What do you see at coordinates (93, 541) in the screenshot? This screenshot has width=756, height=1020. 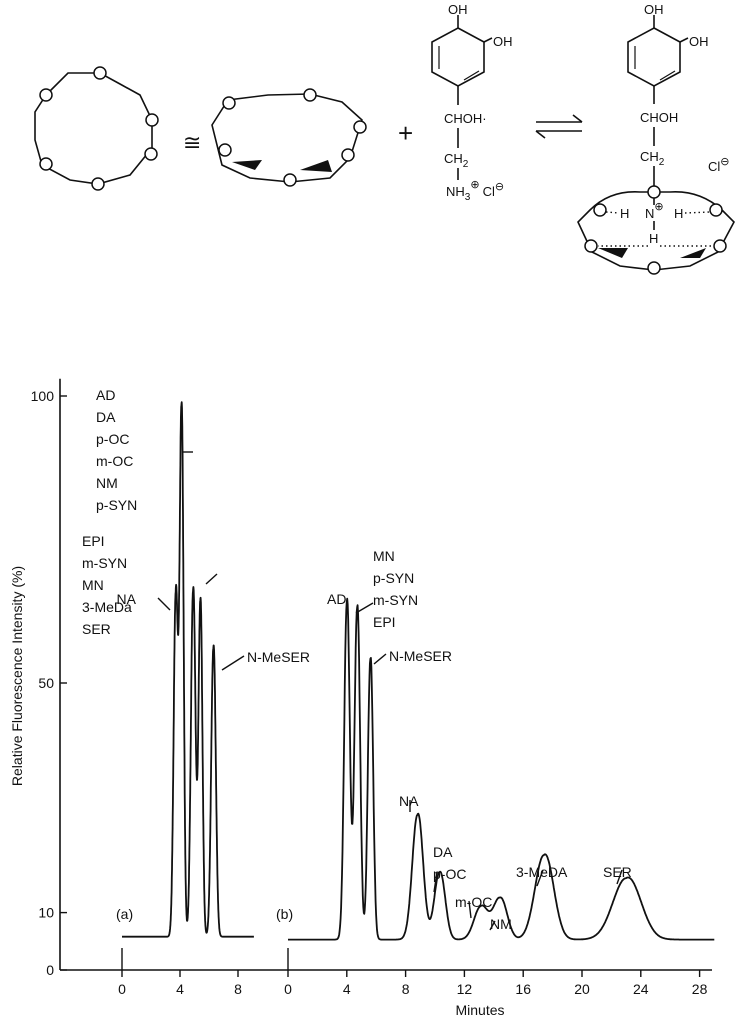 I see `peak-label: EPI` at bounding box center [93, 541].